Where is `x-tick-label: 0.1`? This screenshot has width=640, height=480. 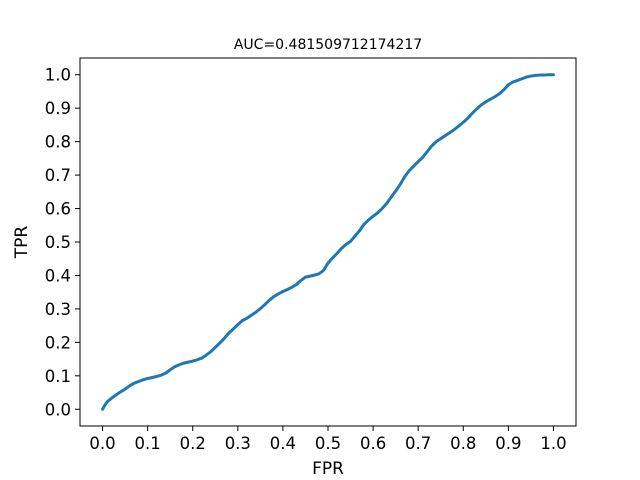
x-tick-label: 0.1 is located at coordinates (148, 443).